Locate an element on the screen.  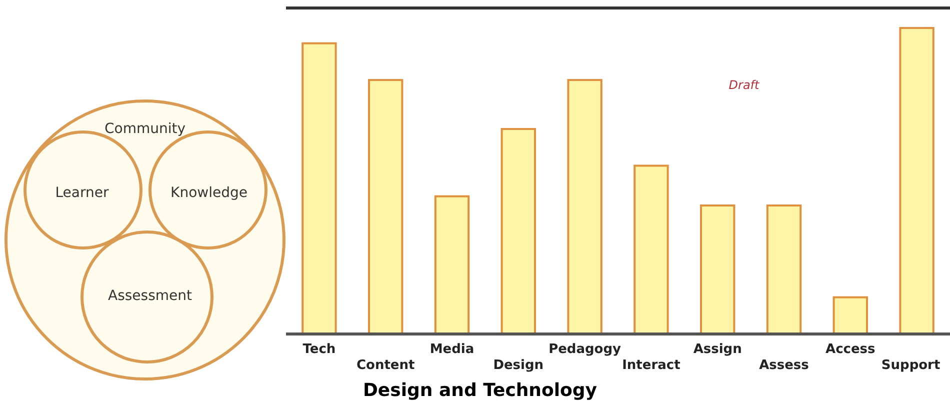
x-tick-label: Tech is located at coordinates (319, 349).